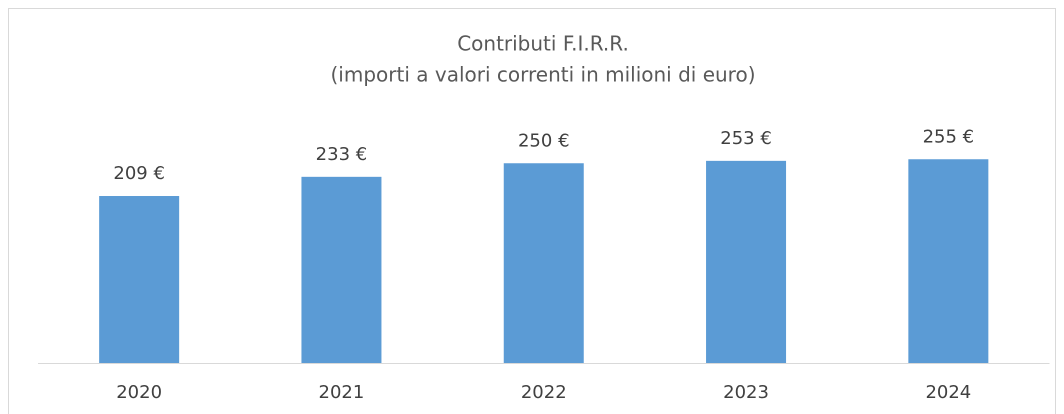 This screenshot has height=414, width=1064. Describe the element at coordinates (544, 392) in the screenshot. I see `x-tick-label: 2022` at that location.